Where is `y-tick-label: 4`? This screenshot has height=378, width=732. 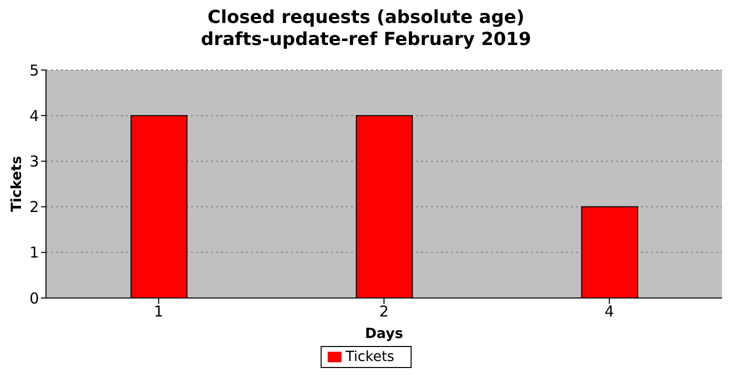 y-tick-label: 4 is located at coordinates (34, 115).